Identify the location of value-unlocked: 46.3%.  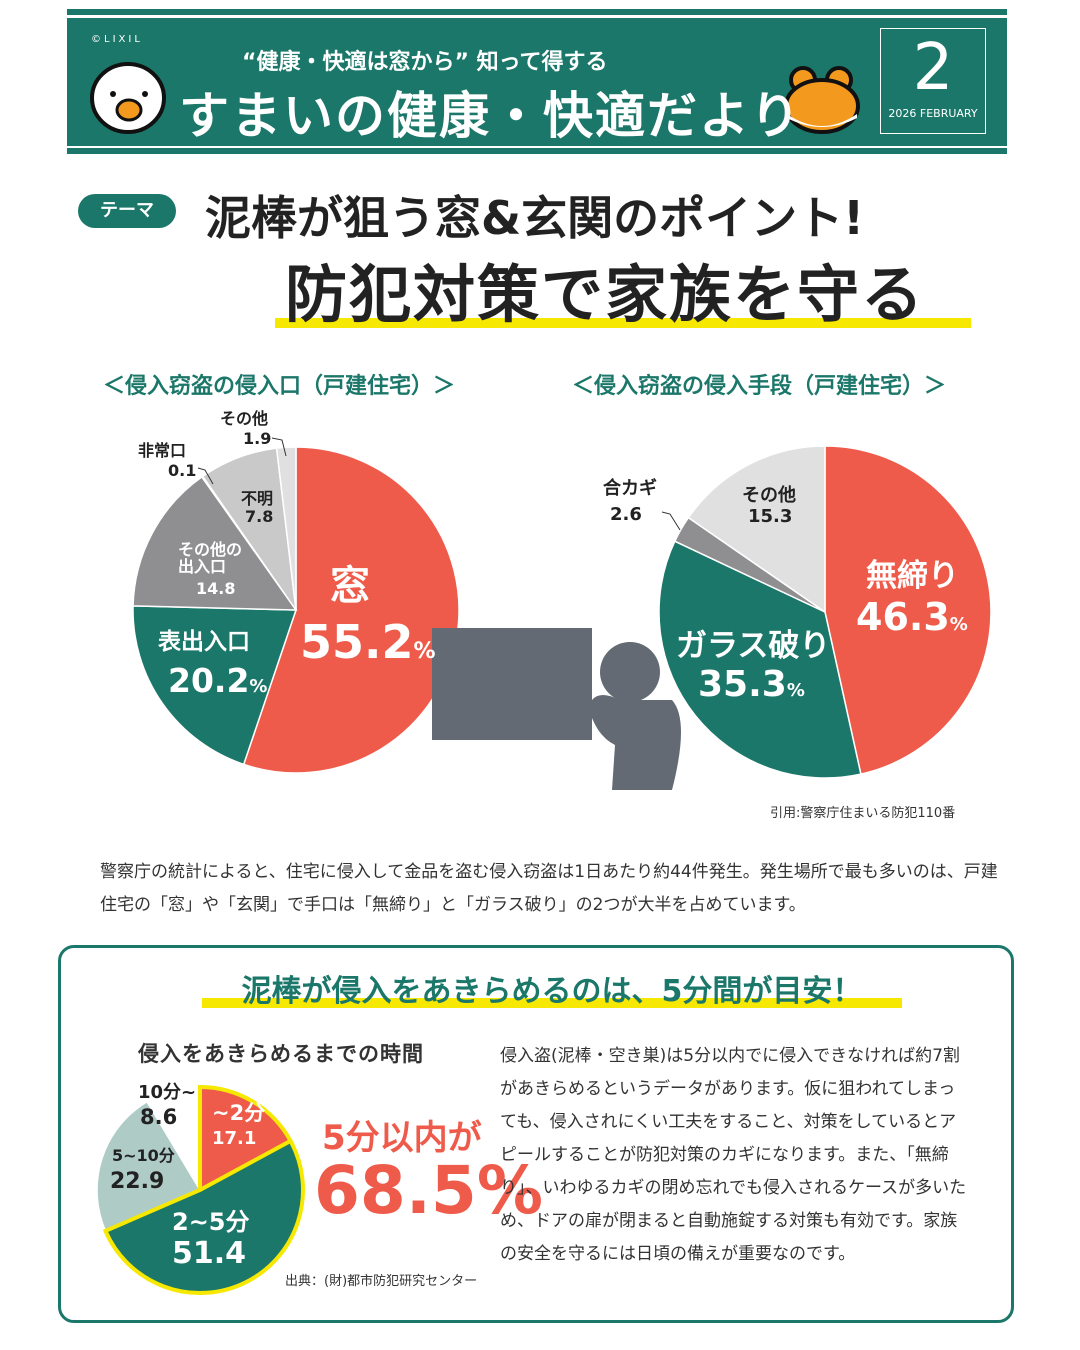
(912, 617).